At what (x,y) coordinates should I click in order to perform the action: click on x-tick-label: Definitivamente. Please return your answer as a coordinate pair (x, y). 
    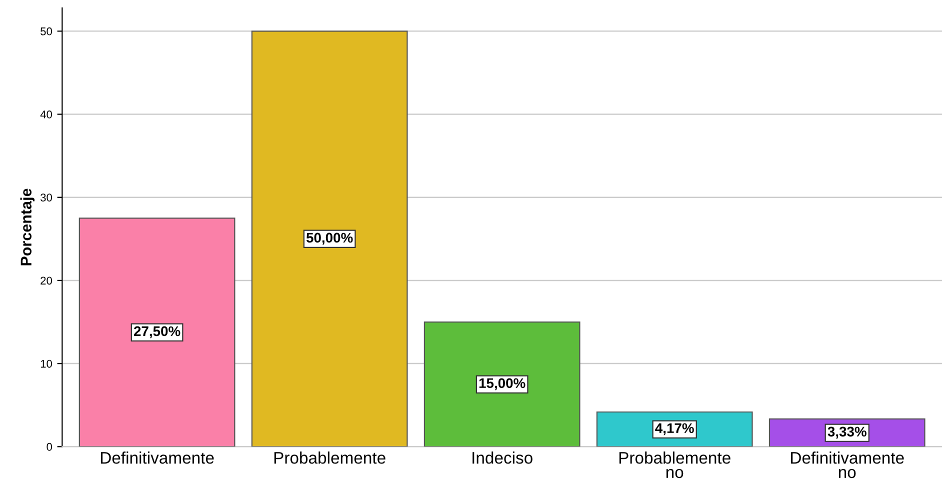
    Looking at the image, I should click on (157, 458).